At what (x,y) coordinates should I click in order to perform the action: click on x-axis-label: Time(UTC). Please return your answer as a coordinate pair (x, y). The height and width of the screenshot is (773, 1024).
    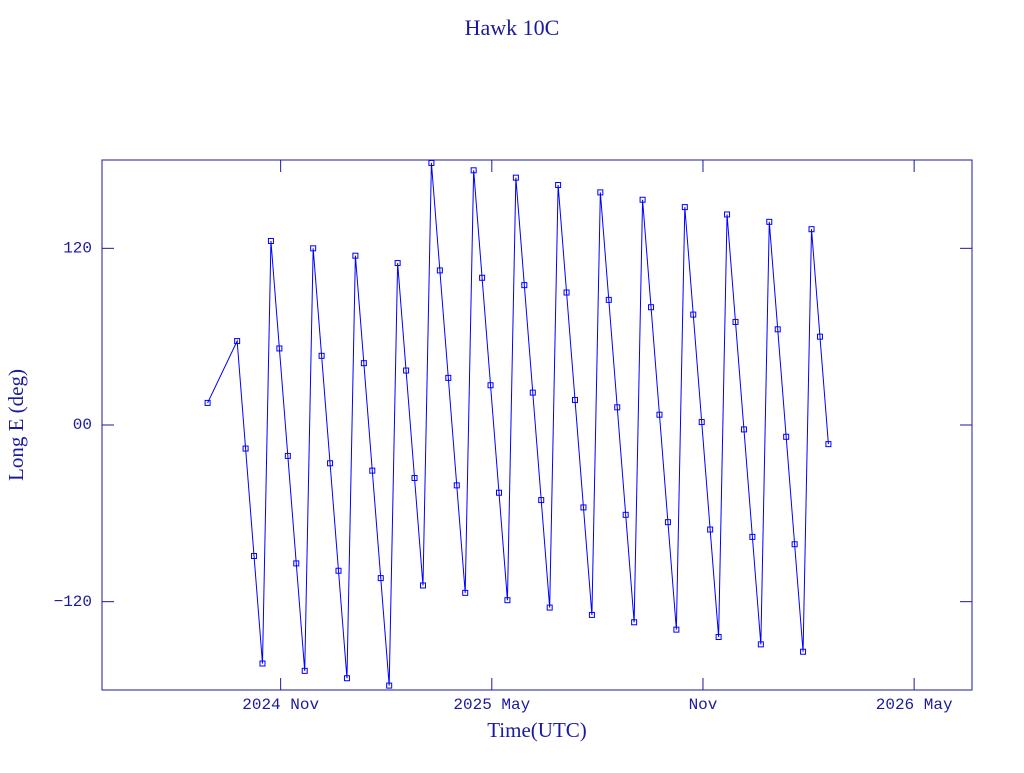
    Looking at the image, I should click on (537, 730).